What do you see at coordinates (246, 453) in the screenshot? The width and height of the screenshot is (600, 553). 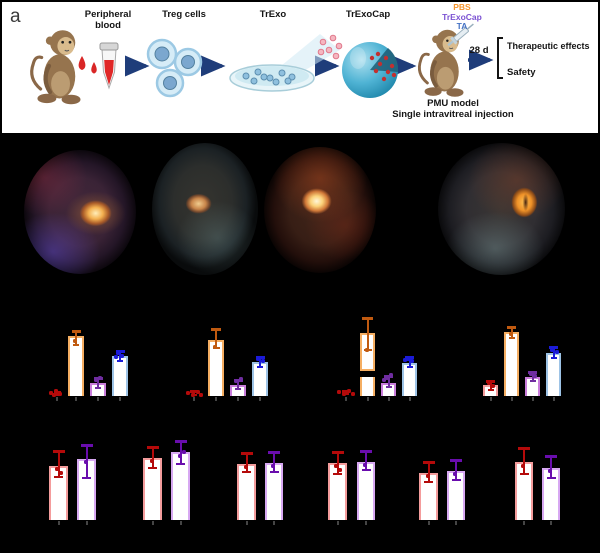 I see `error-cap-r2c3` at bounding box center [246, 453].